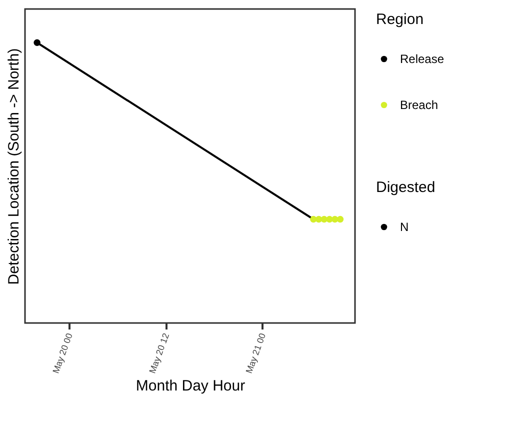 This screenshot has height=430, width=524. I want to click on text: Digested, so click(406, 187).